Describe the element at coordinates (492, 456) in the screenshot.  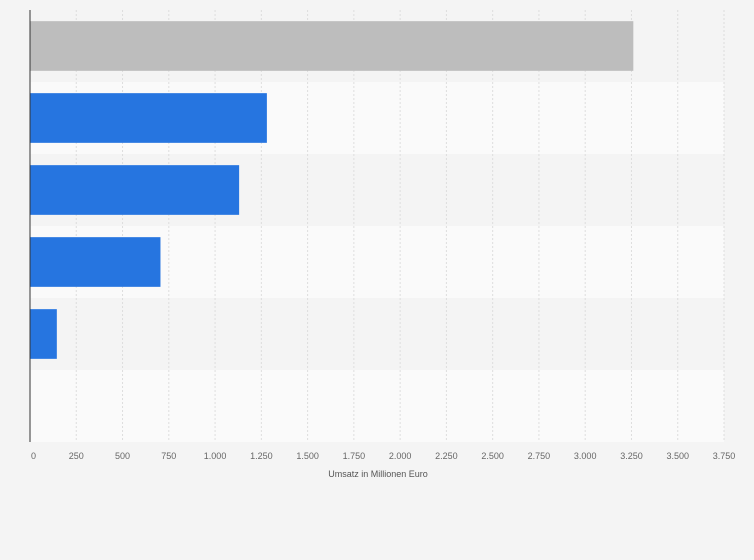
I see `x-tick-label: 2.500` at that location.